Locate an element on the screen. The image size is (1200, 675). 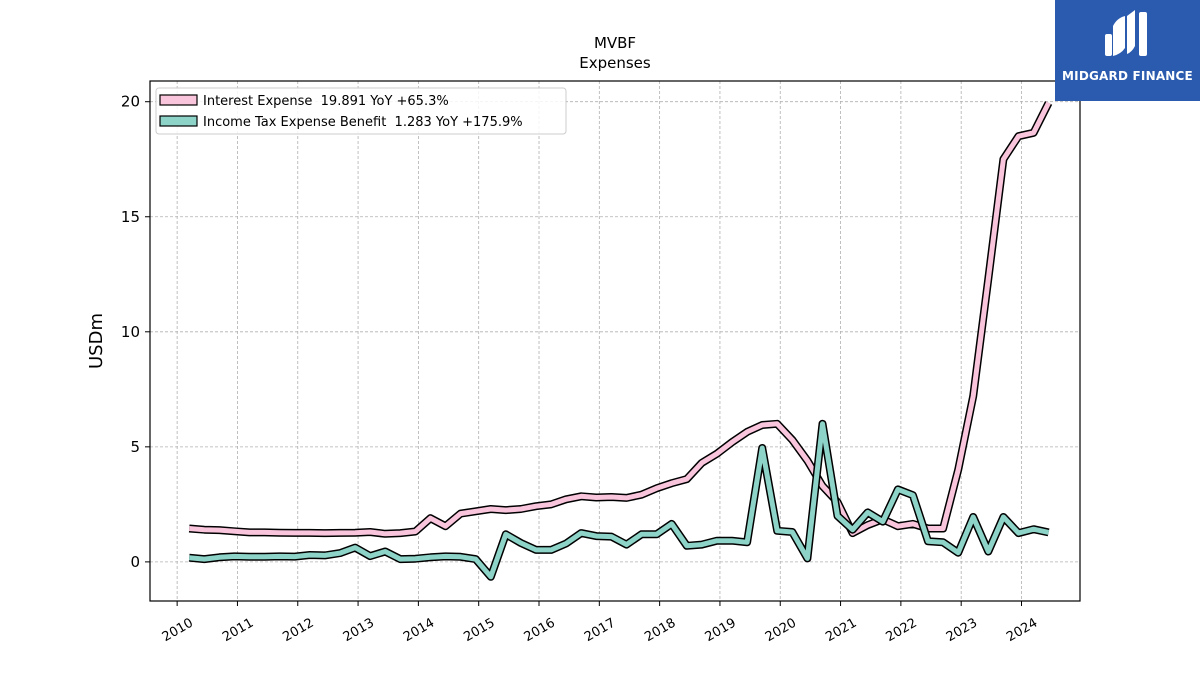
x-tick-label: 2013 is located at coordinates (359, 631).